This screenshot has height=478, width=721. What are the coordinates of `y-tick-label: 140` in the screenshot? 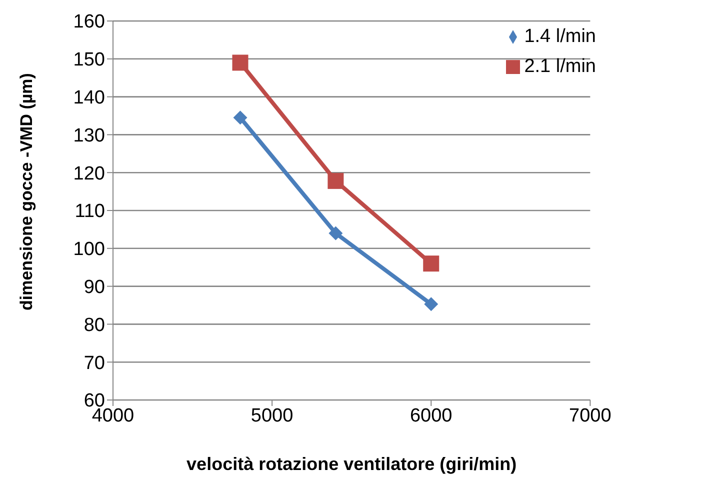 It's located at (89, 98).